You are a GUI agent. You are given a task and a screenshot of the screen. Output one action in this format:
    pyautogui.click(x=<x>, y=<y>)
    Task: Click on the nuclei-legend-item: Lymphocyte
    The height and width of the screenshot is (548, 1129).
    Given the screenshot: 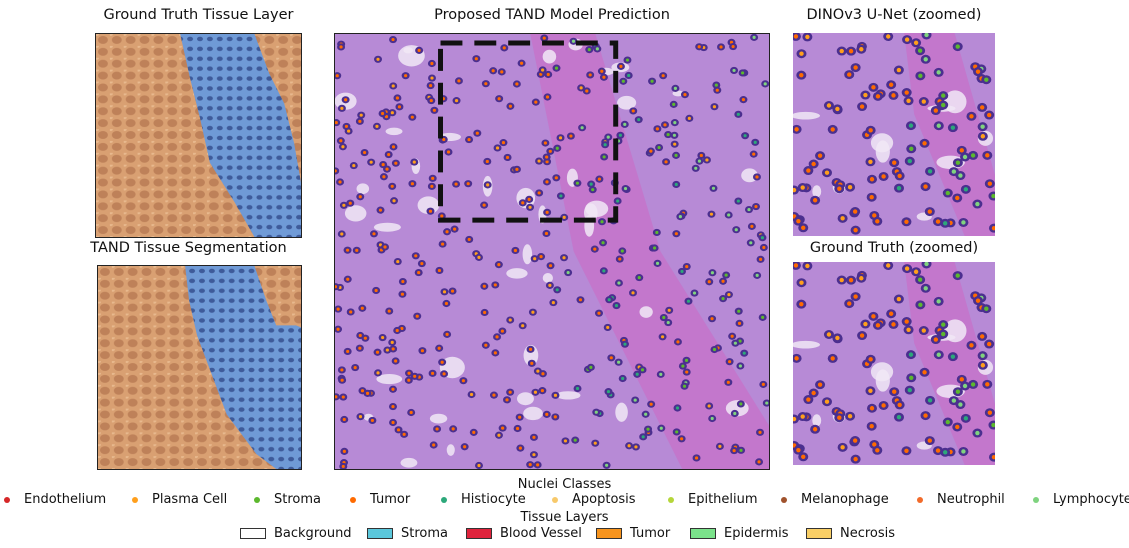 What is the action you would take?
    pyautogui.click(x=1079, y=499)
    